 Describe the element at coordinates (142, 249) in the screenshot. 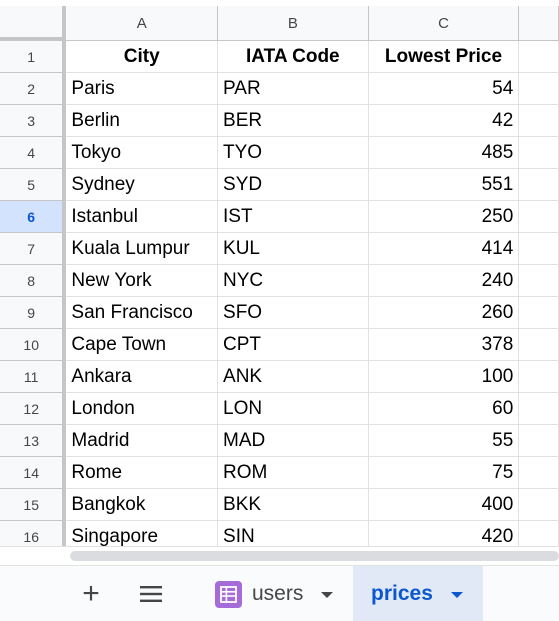

I see `city-cell: Kuala Lumpur` at that location.